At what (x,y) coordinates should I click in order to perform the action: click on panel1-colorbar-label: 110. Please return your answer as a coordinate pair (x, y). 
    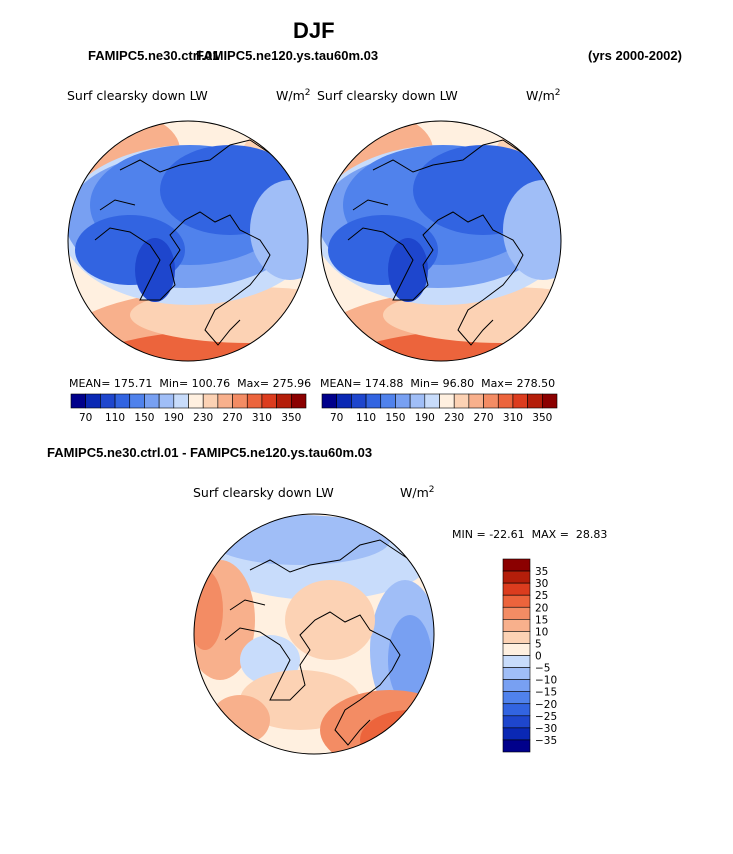
    Looking at the image, I should click on (115, 418).